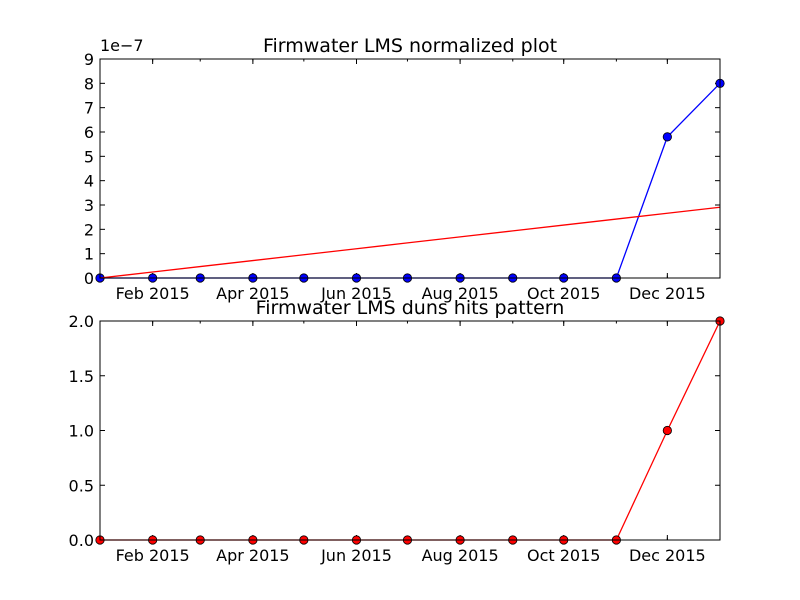  Describe the element at coordinates (89, 205) in the screenshot. I see `y-tick-label: 3` at that location.